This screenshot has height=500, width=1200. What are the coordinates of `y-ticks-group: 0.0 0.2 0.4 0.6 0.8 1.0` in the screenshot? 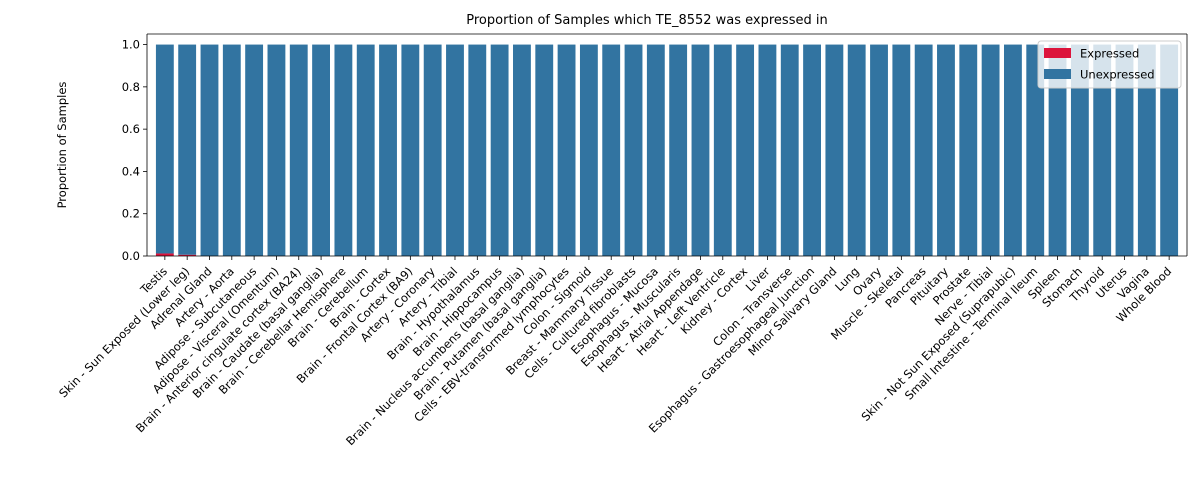 It's located at (134, 150).